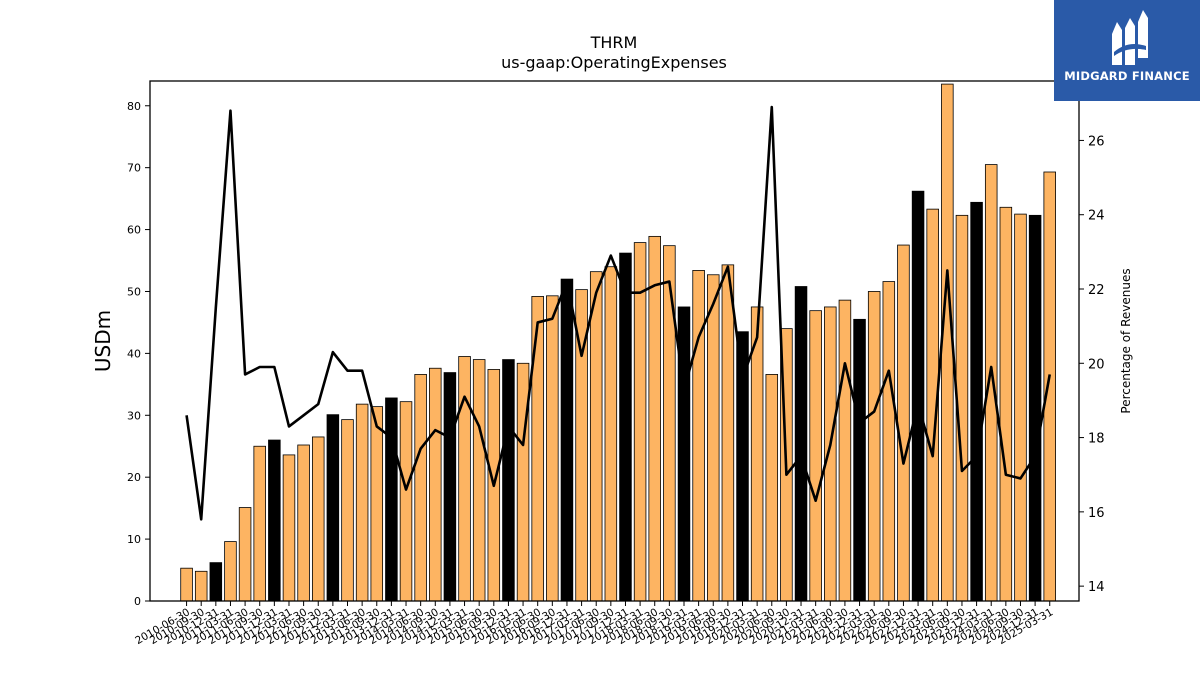 Image resolution: width=1200 pixels, height=675 pixels. What do you see at coordinates (1096, 364) in the screenshot?
I see `y2-tick-label: 20` at bounding box center [1096, 364].